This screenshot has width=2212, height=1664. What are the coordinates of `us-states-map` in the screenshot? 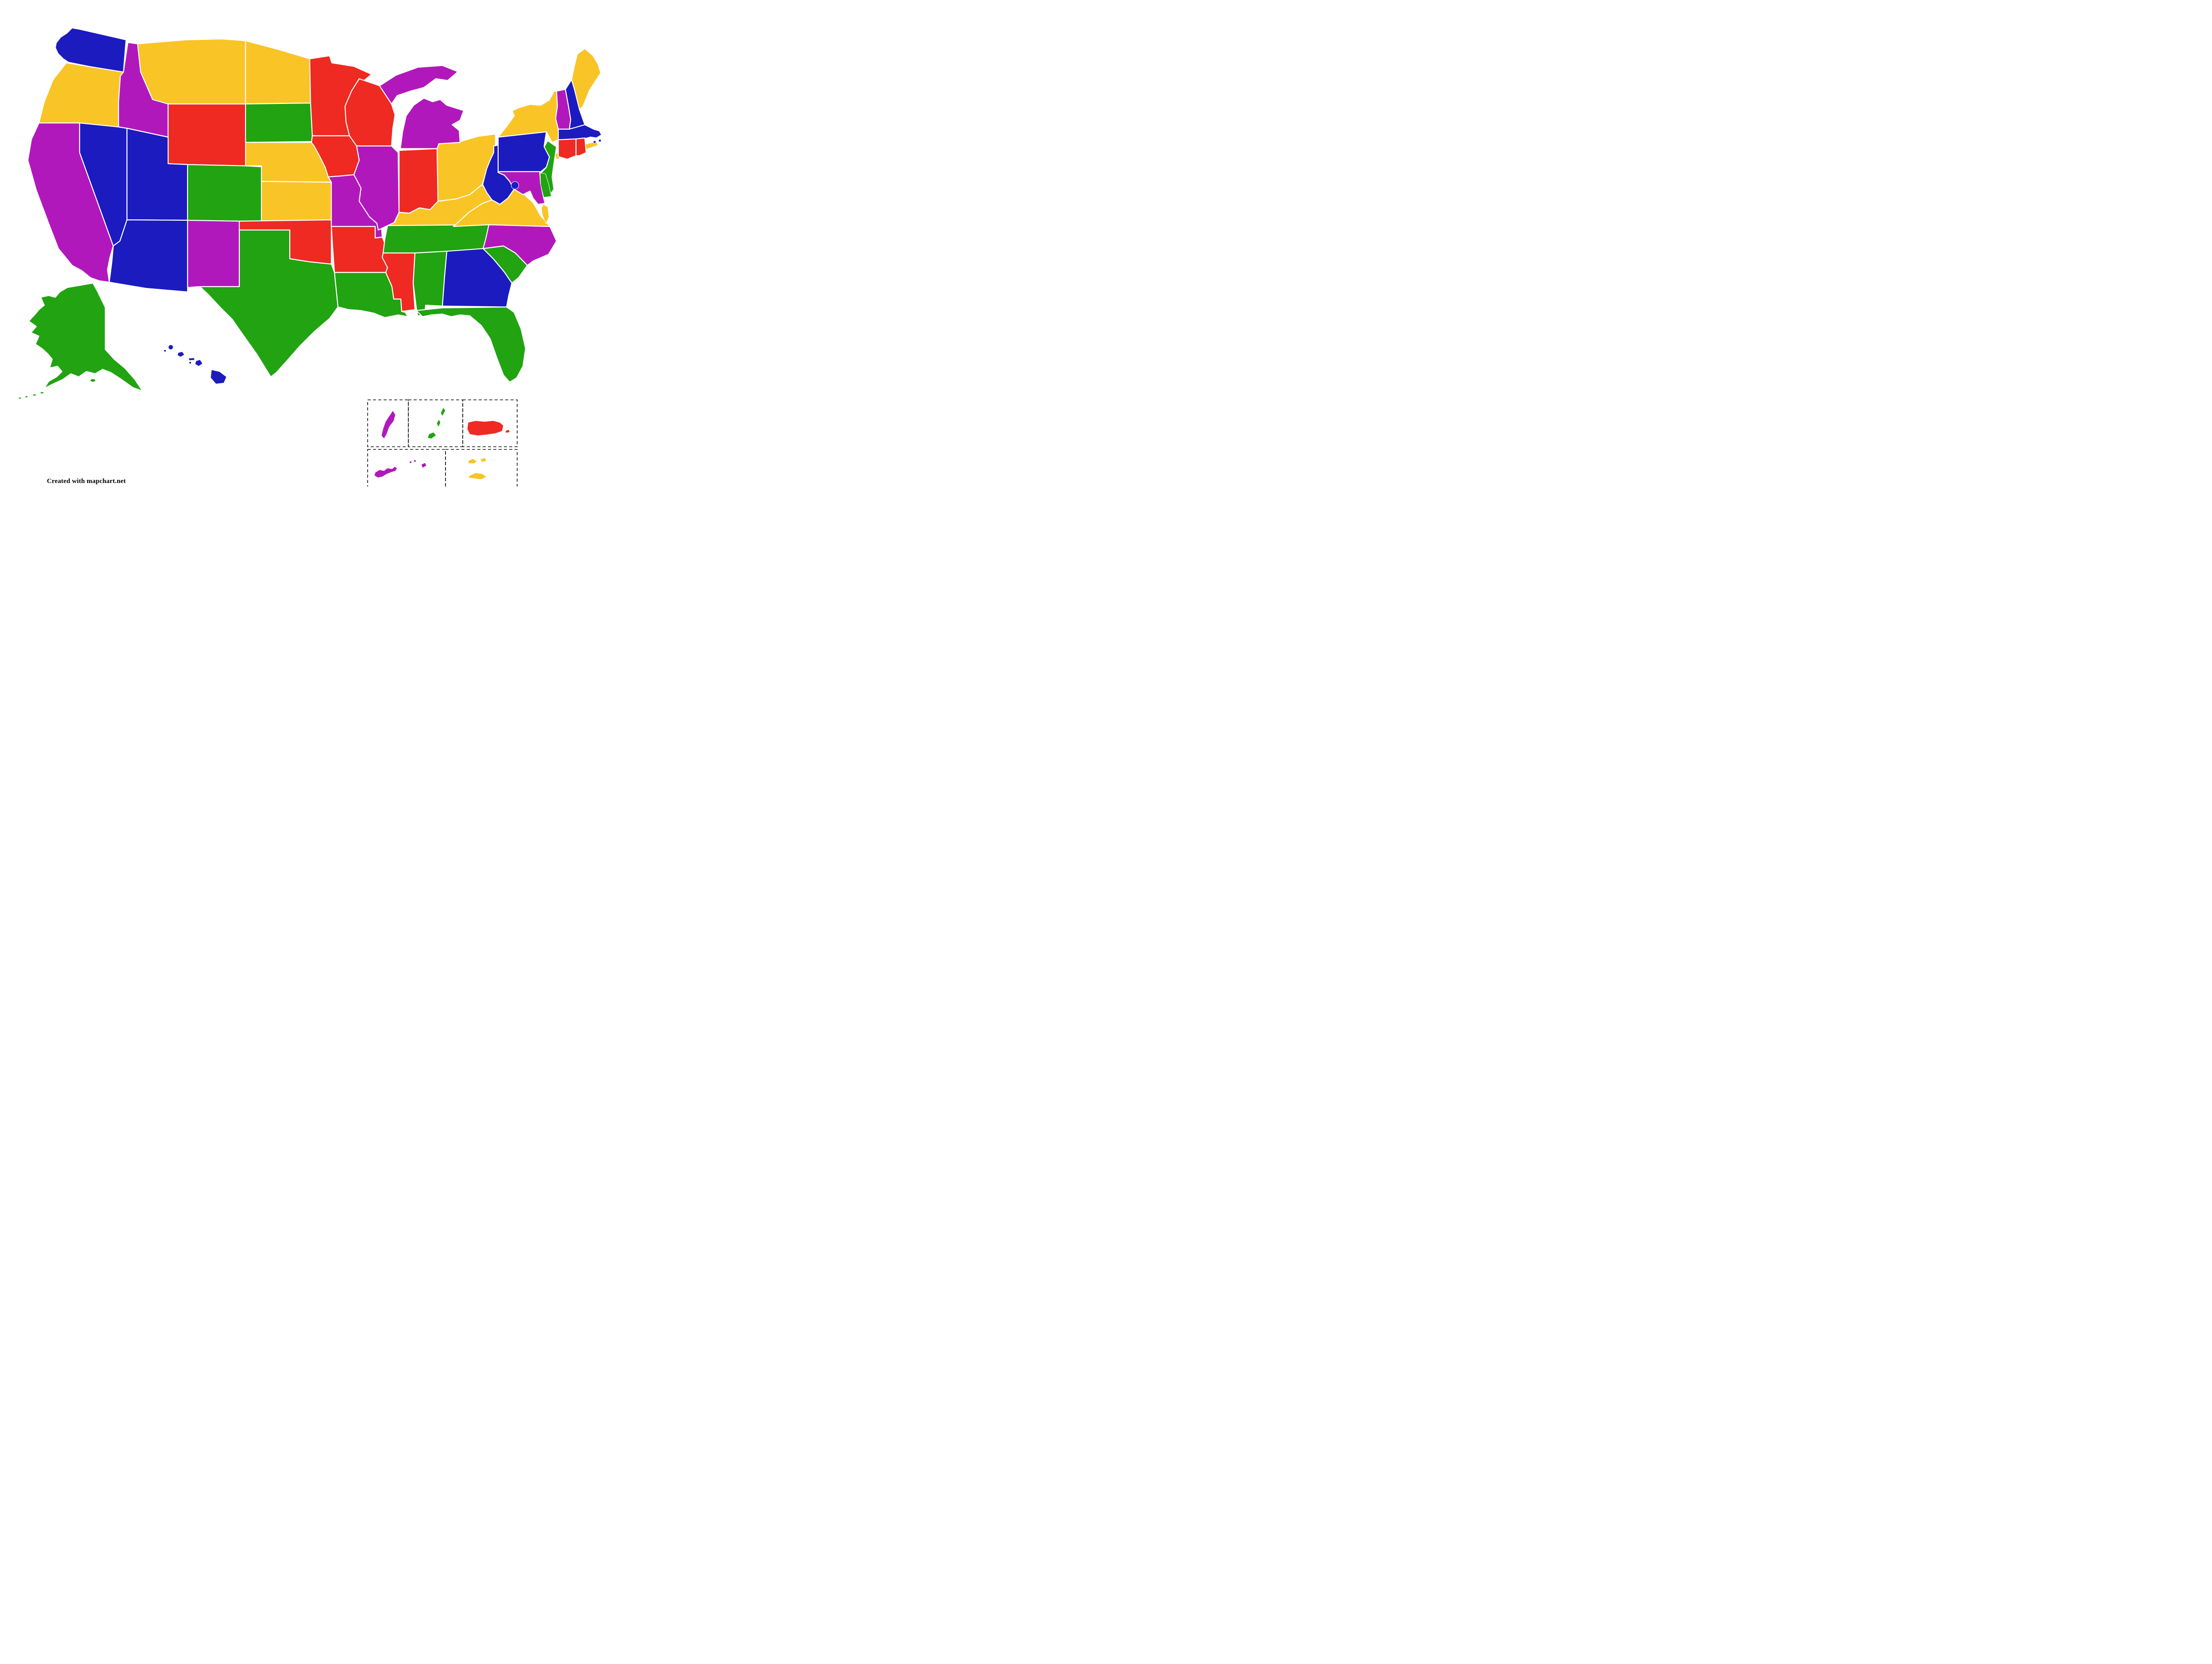 It's located at (310, 257).